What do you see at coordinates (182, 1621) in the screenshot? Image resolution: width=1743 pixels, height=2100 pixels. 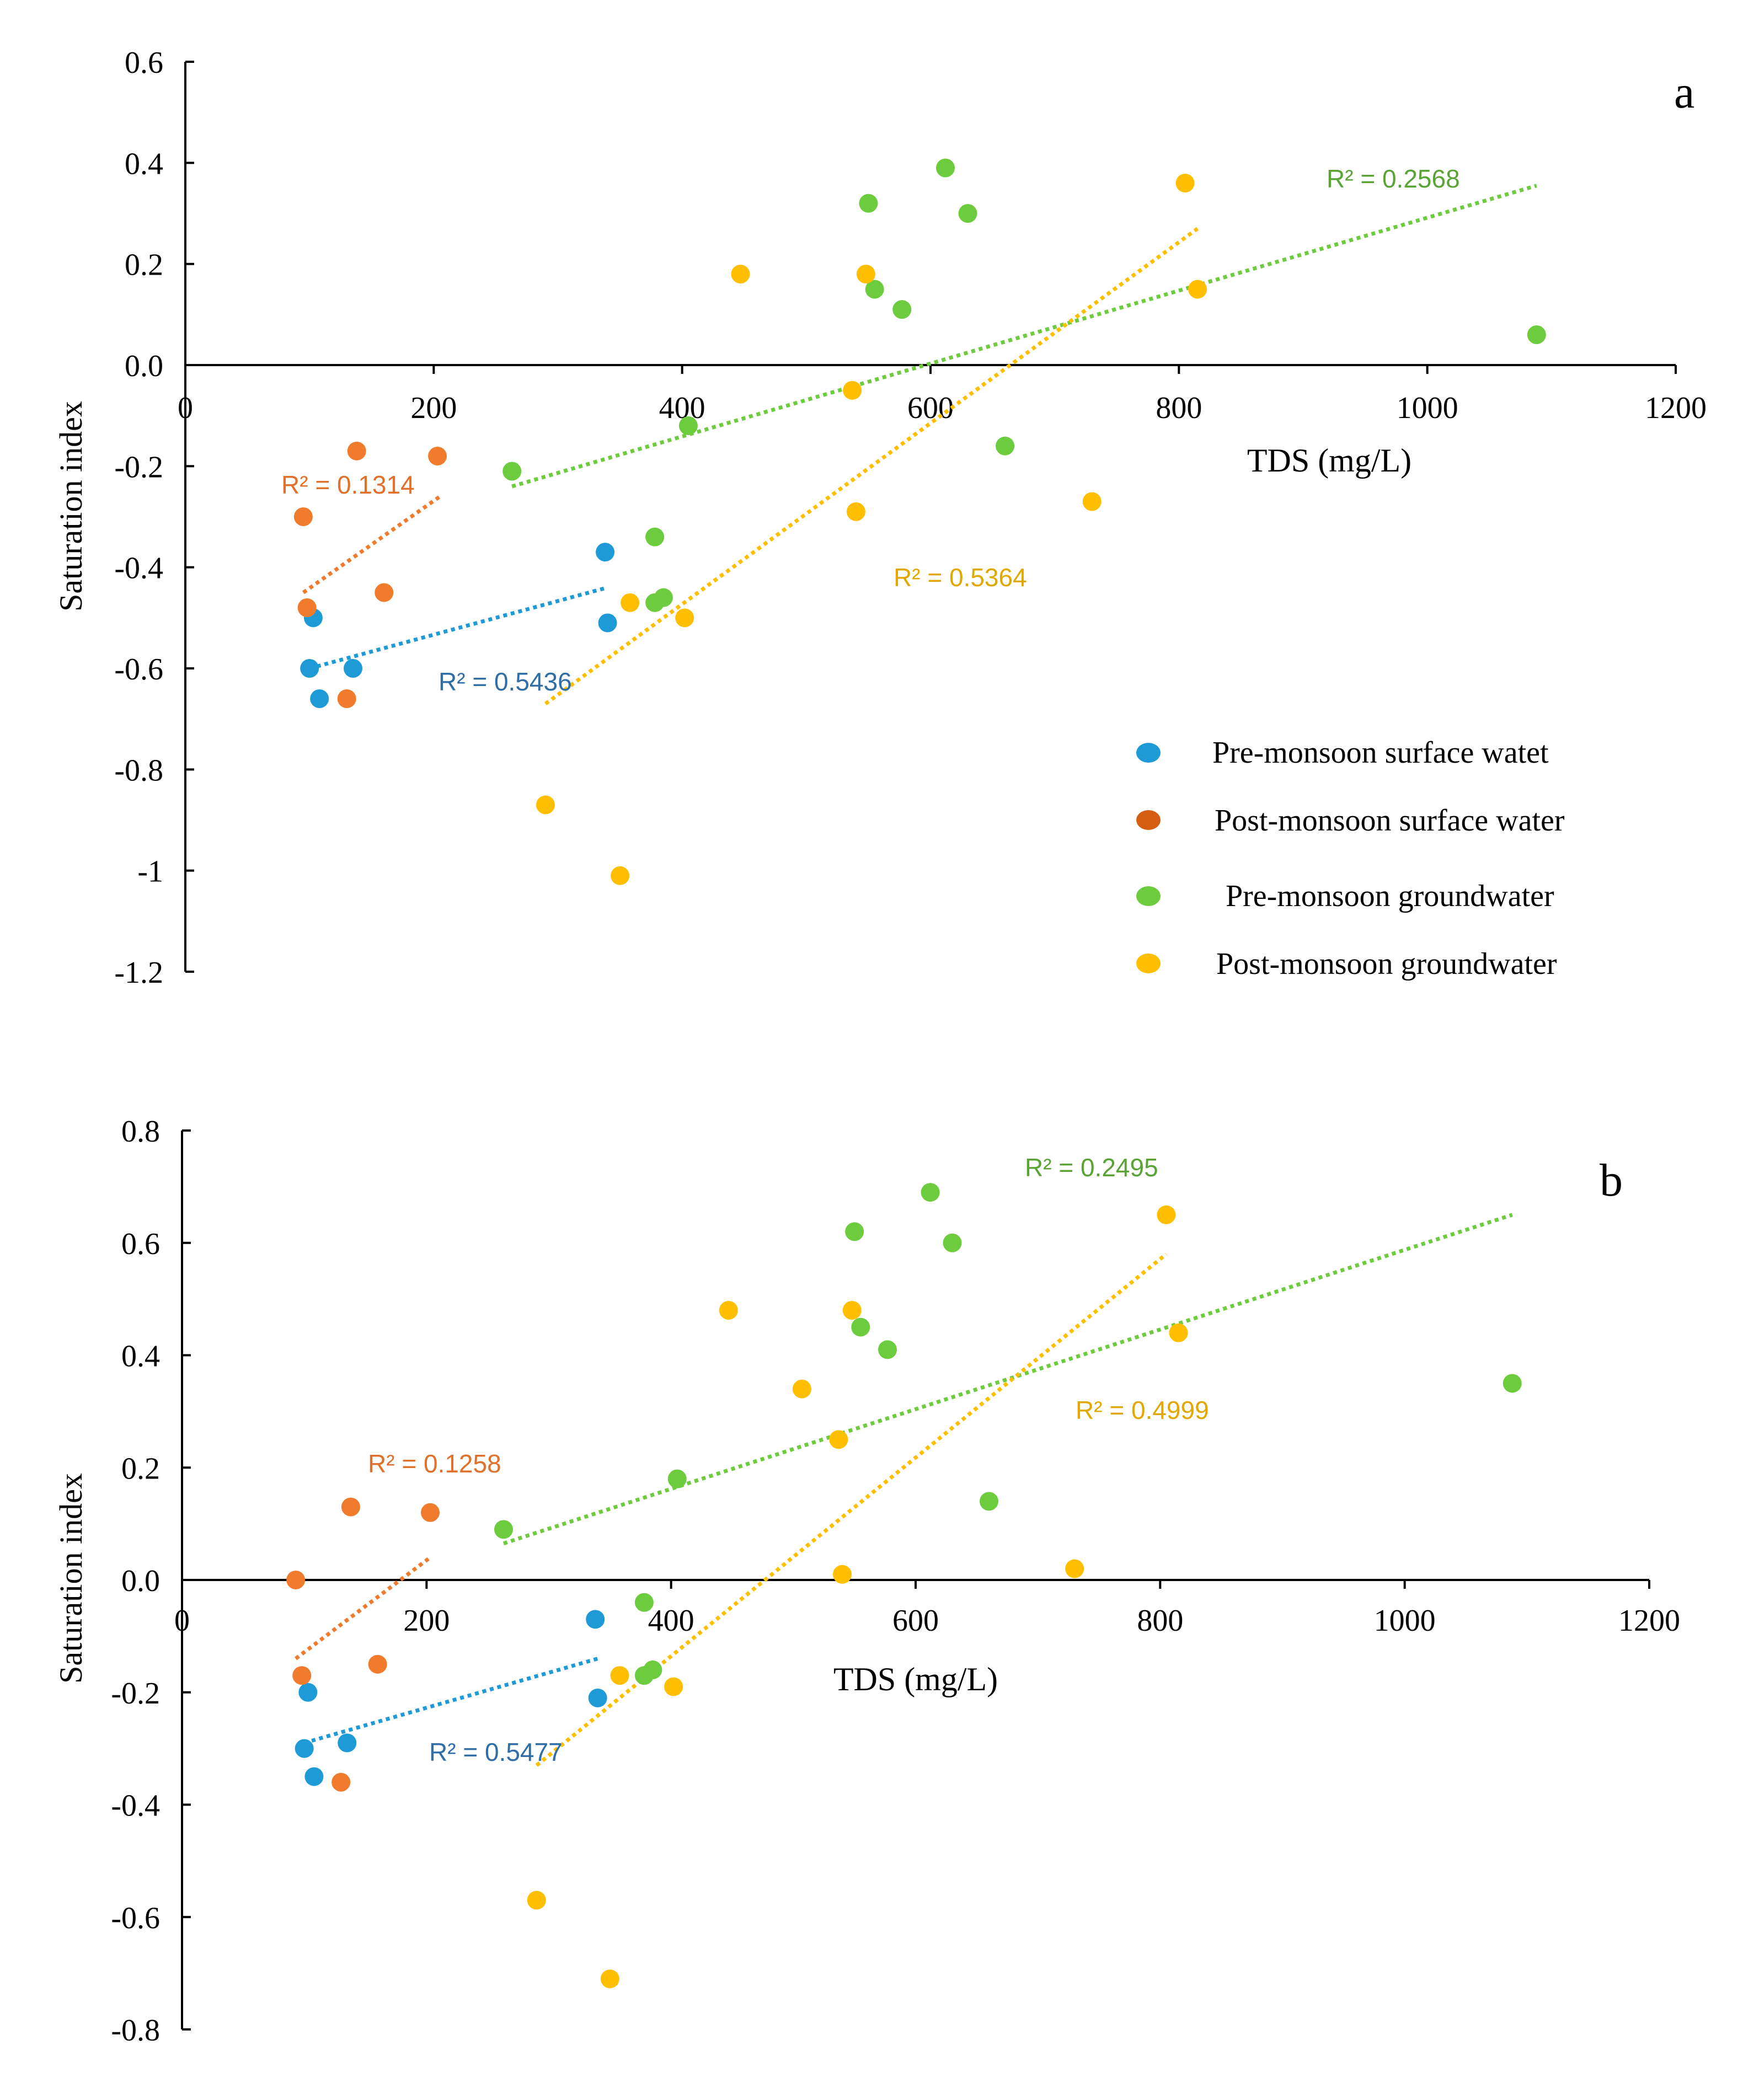 I see `panel-b-x-tick-label: 0` at bounding box center [182, 1621].